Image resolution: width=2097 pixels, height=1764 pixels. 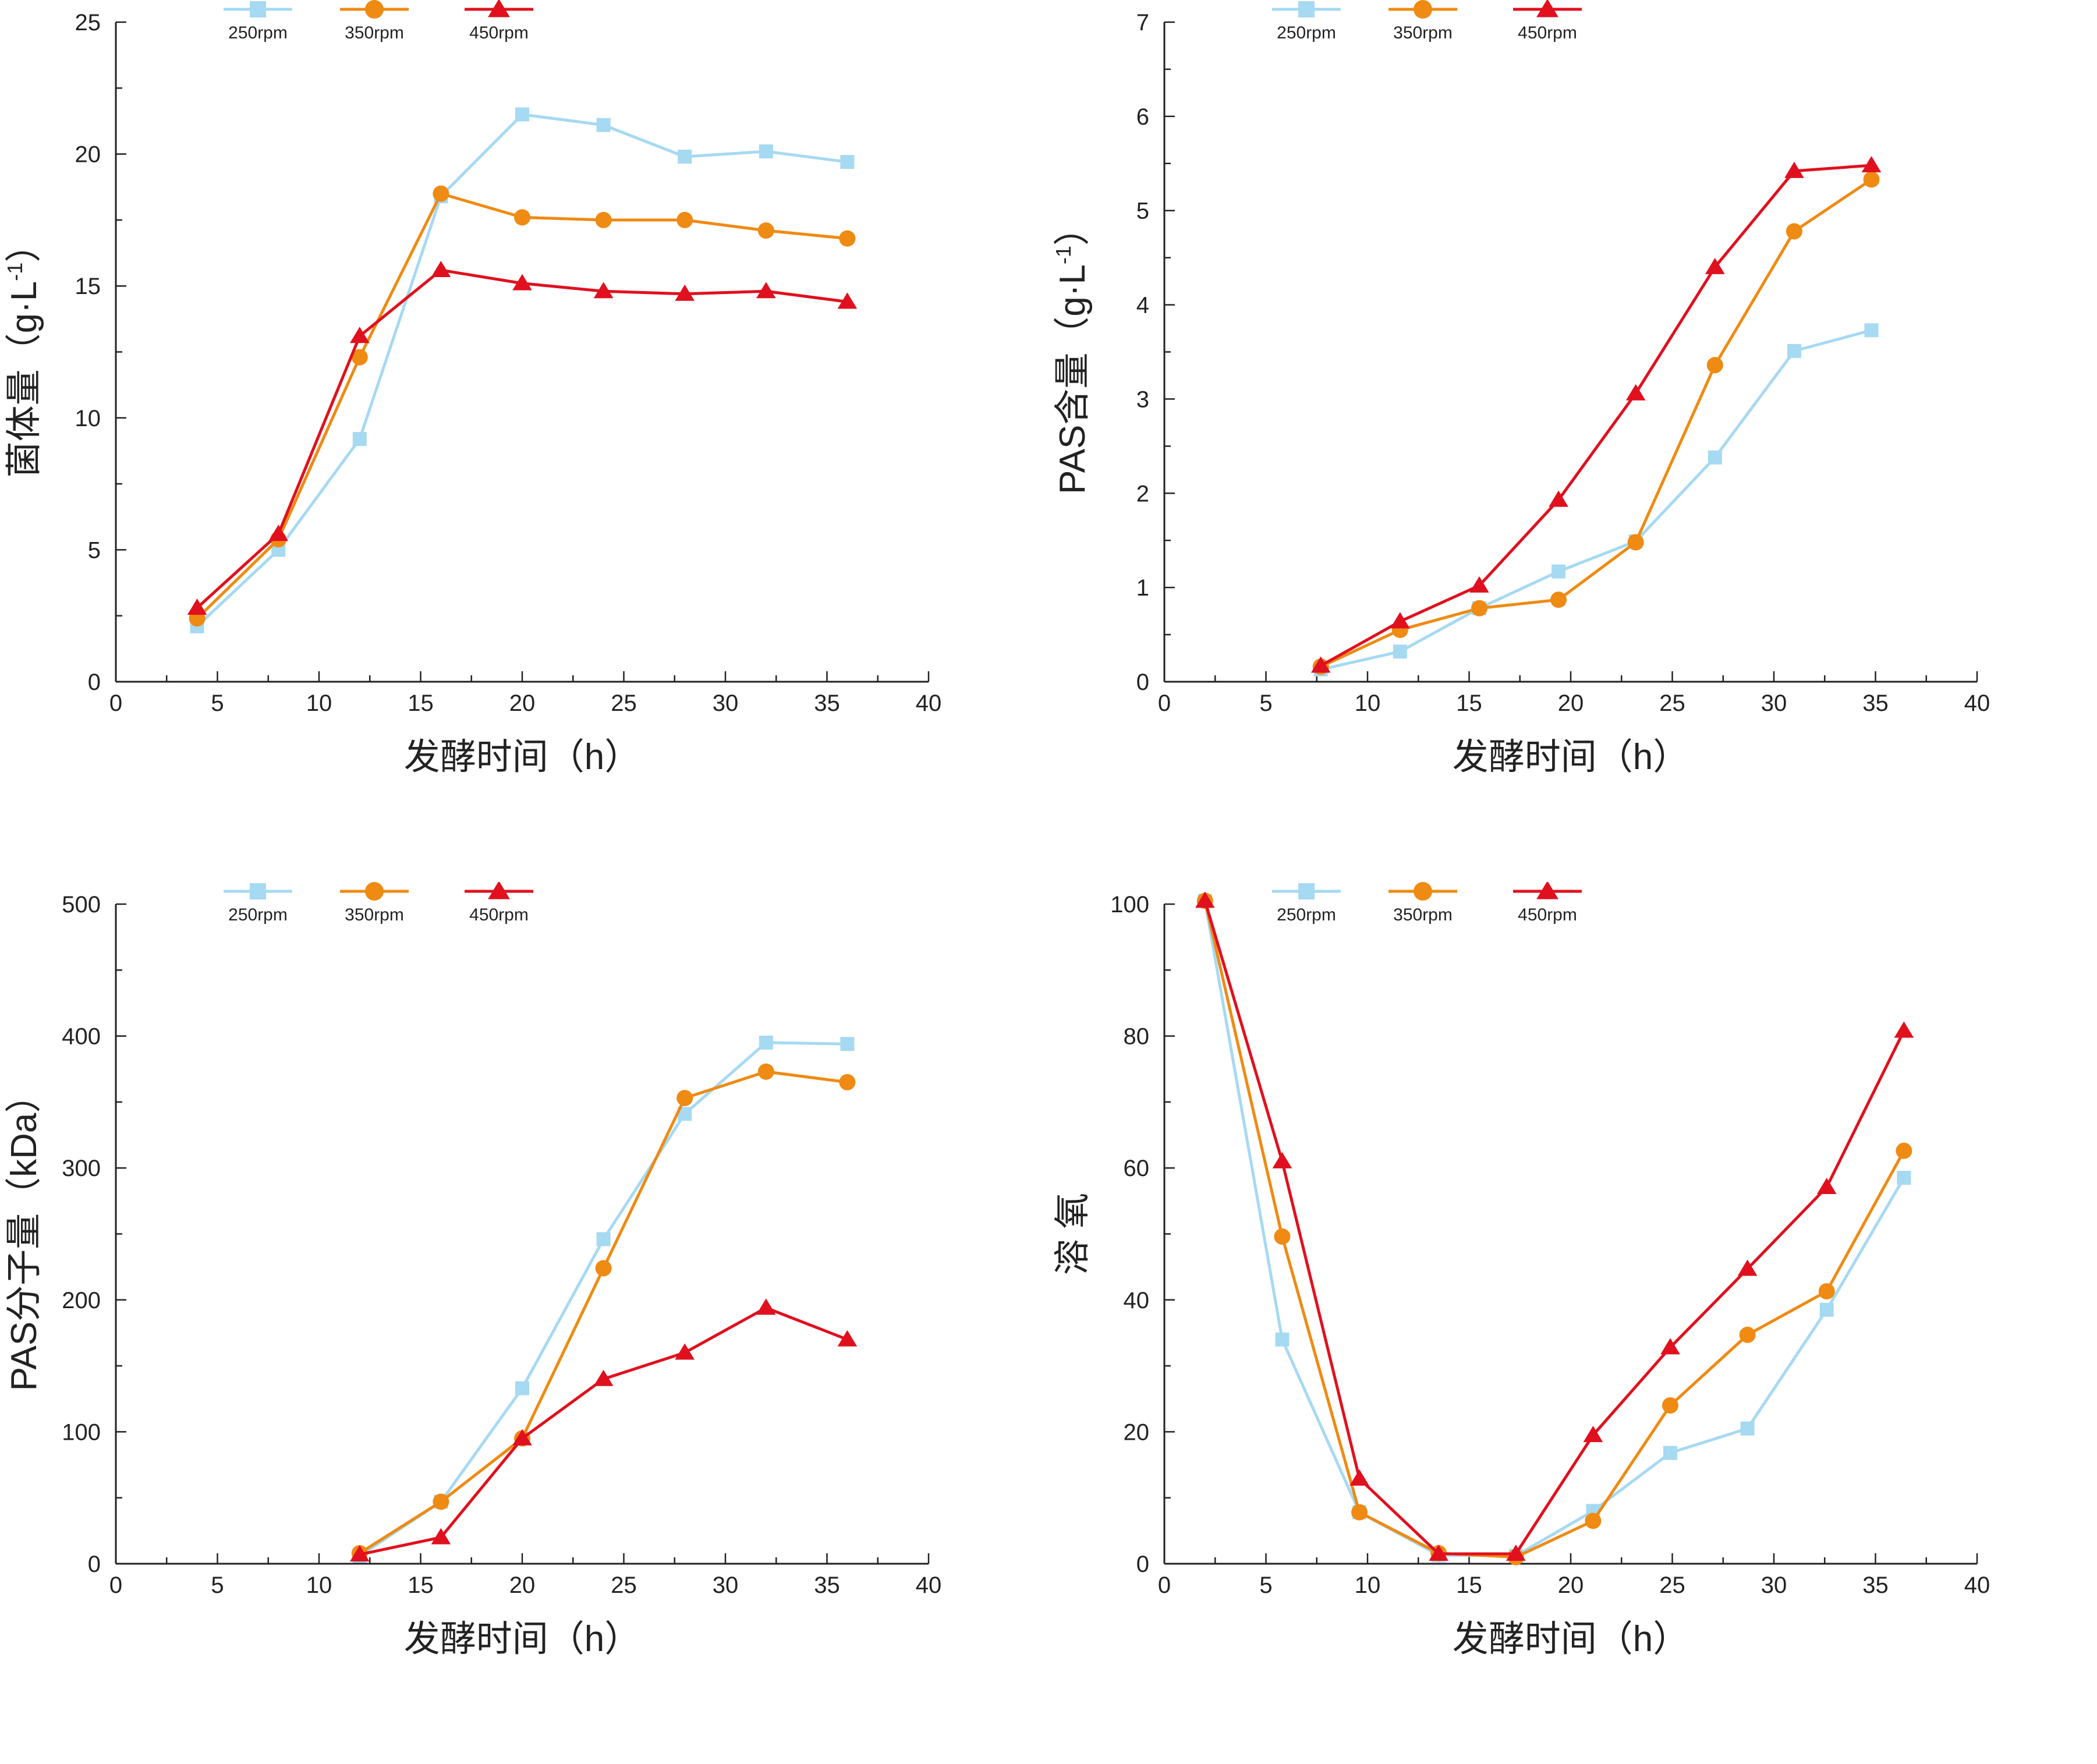 I want to click on y-tick-label: 15, so click(x=88, y=286).